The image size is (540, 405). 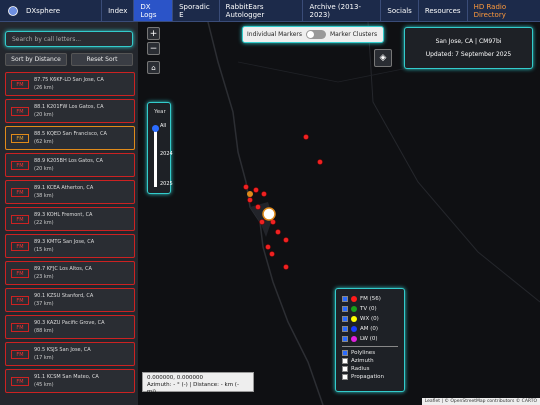 I want to click on year-option: All, so click(x=163, y=126).